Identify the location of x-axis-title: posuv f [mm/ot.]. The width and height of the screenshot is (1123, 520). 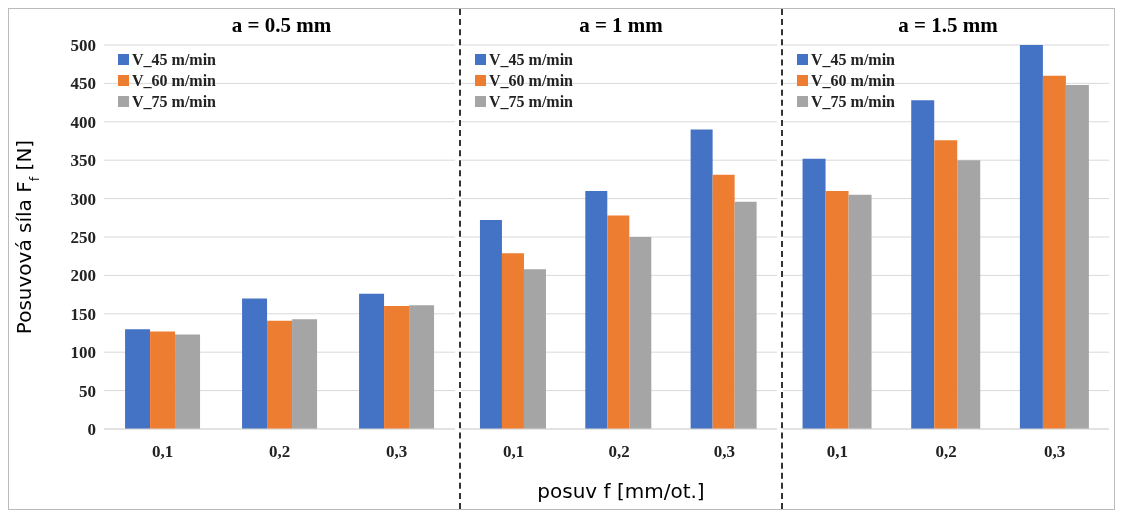
(621, 491).